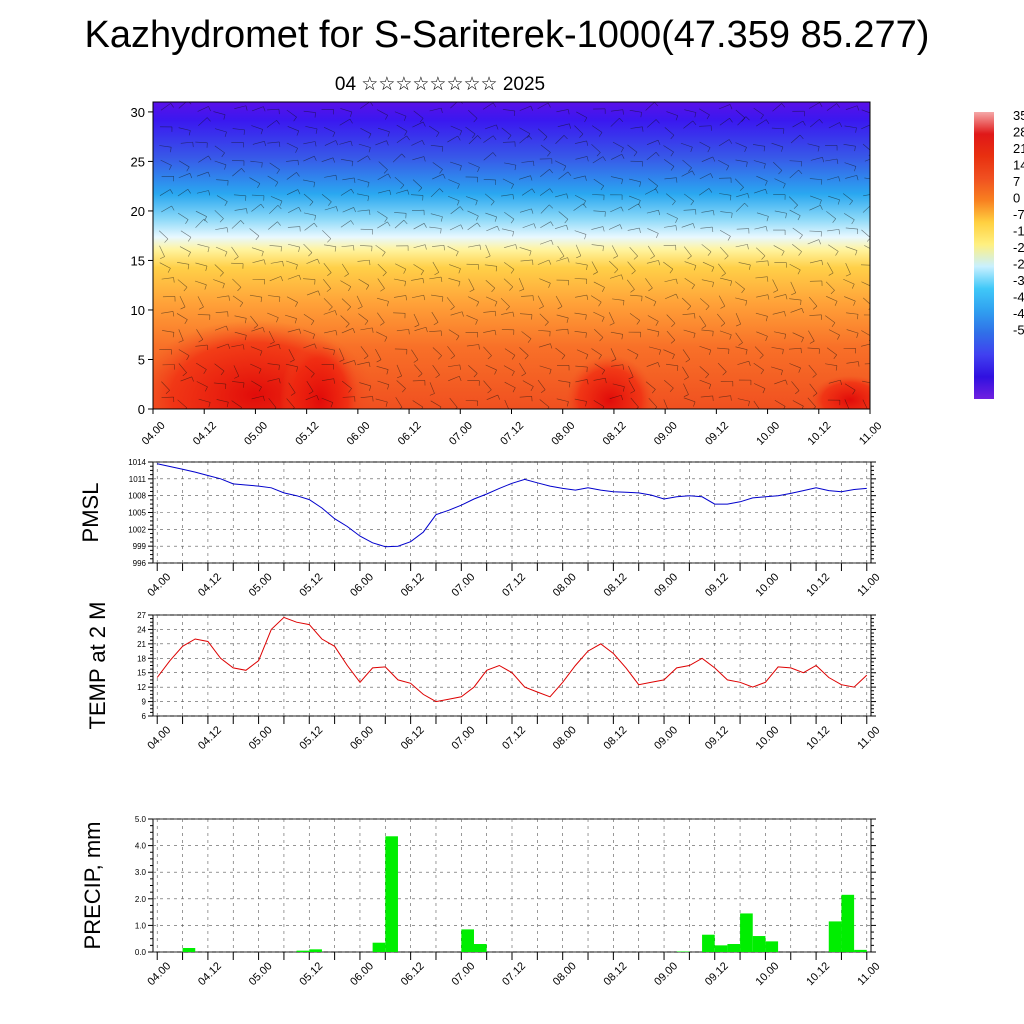 This screenshot has width=1024, height=1024. I want to click on y-tick-label: 2.0, so click(141, 899).